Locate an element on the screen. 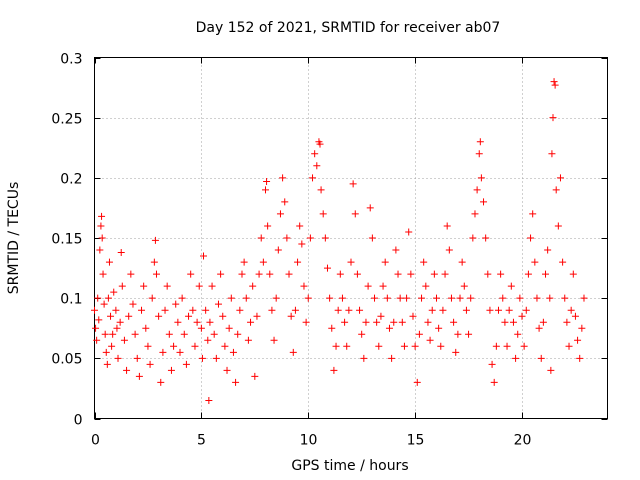 This screenshot has width=640, height=480. x-tick-label: 0 is located at coordinates (95, 441).